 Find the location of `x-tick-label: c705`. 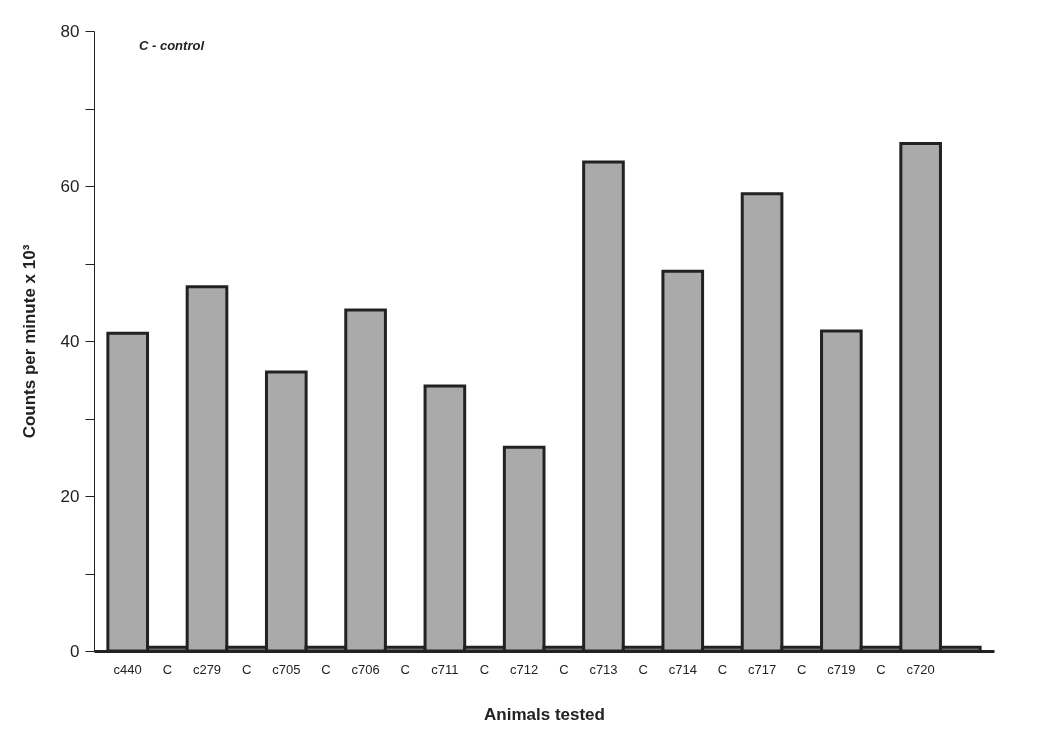

x-tick-label: c705 is located at coordinates (286, 669).